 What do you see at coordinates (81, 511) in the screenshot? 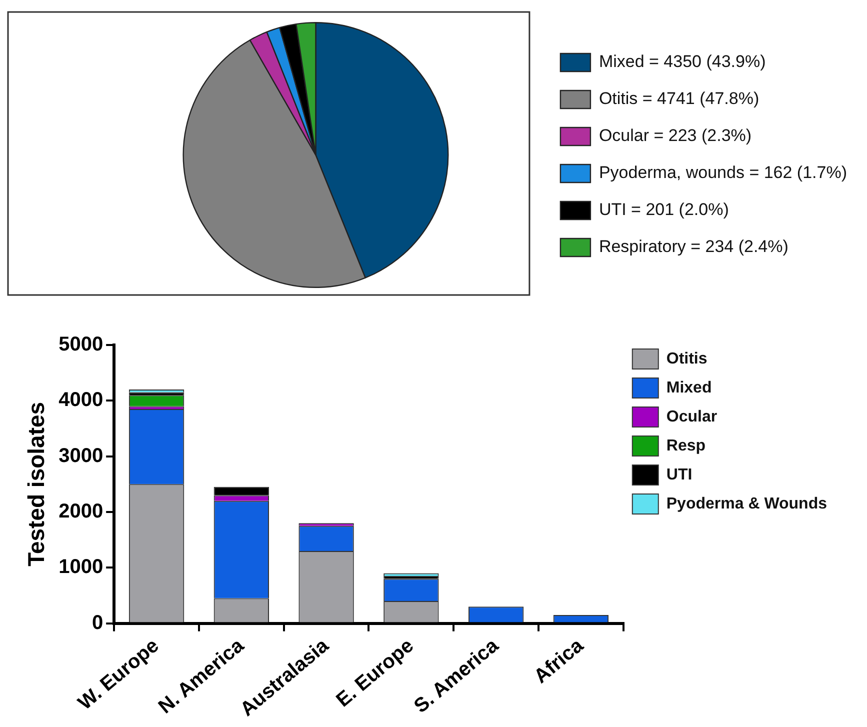
I see `y-tick-label: 2000` at bounding box center [81, 511].